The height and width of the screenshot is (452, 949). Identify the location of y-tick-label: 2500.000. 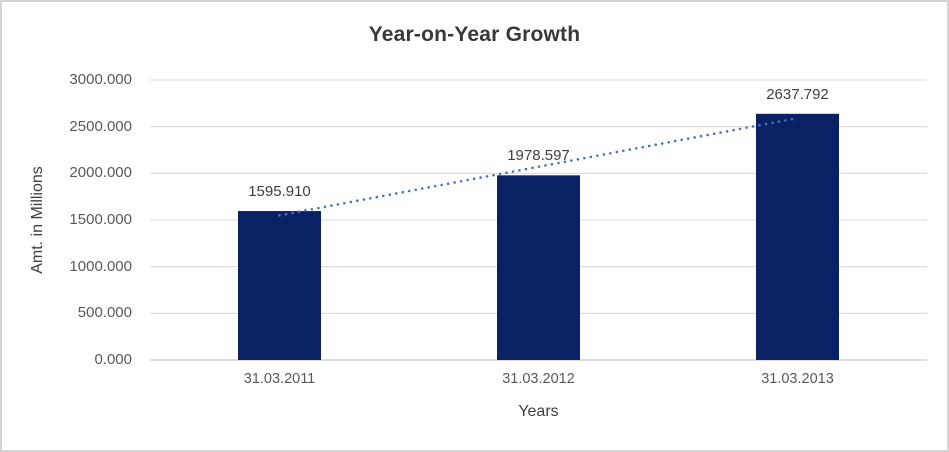
(100, 126).